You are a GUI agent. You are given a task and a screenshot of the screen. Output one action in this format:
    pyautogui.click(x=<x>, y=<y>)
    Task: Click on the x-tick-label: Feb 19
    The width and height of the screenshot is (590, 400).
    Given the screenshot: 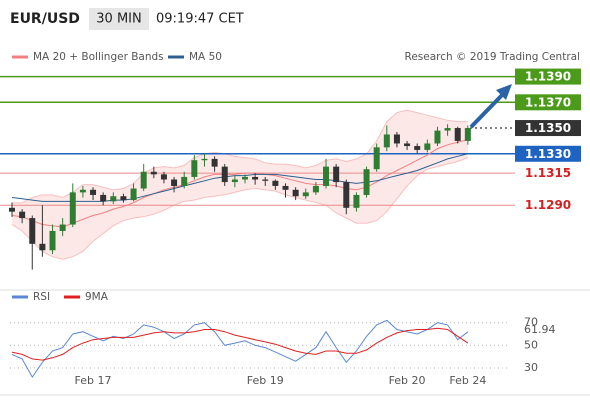 What is the action you would take?
    pyautogui.click(x=265, y=380)
    